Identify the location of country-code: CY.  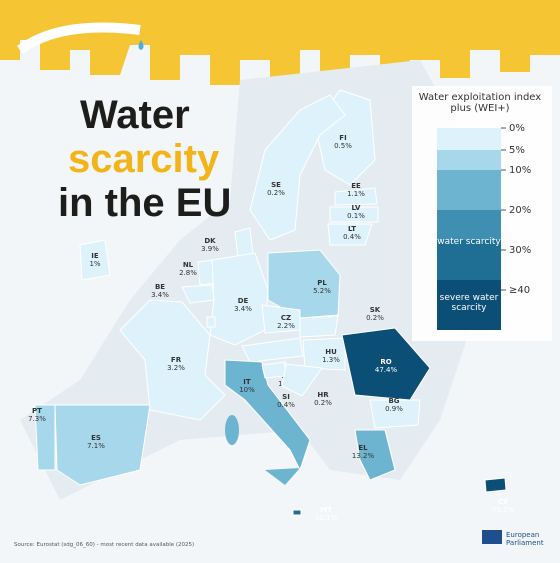
(503, 502).